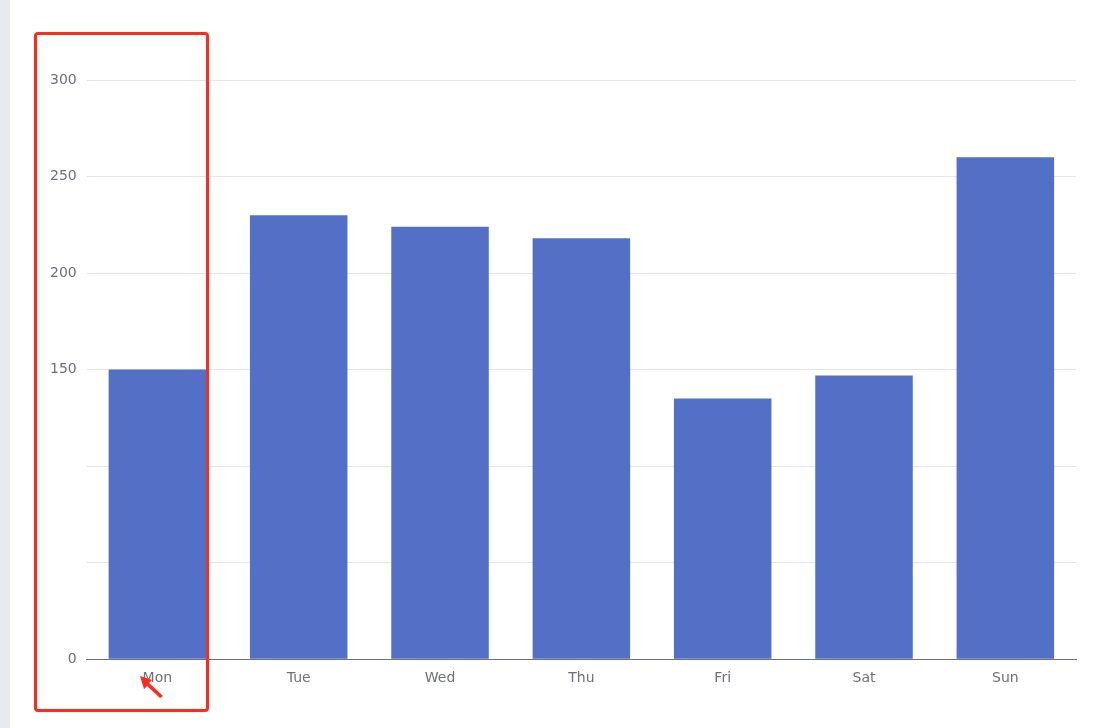 This screenshot has width=1096, height=728. What do you see at coordinates (63, 175) in the screenshot?
I see `y-tick-label: 250` at bounding box center [63, 175].